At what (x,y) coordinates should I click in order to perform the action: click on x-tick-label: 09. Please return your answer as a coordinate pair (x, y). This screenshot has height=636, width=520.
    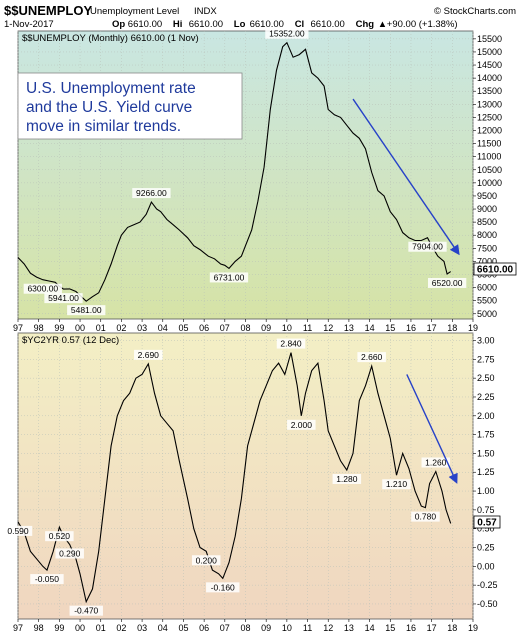
    Looking at the image, I should click on (266, 328).